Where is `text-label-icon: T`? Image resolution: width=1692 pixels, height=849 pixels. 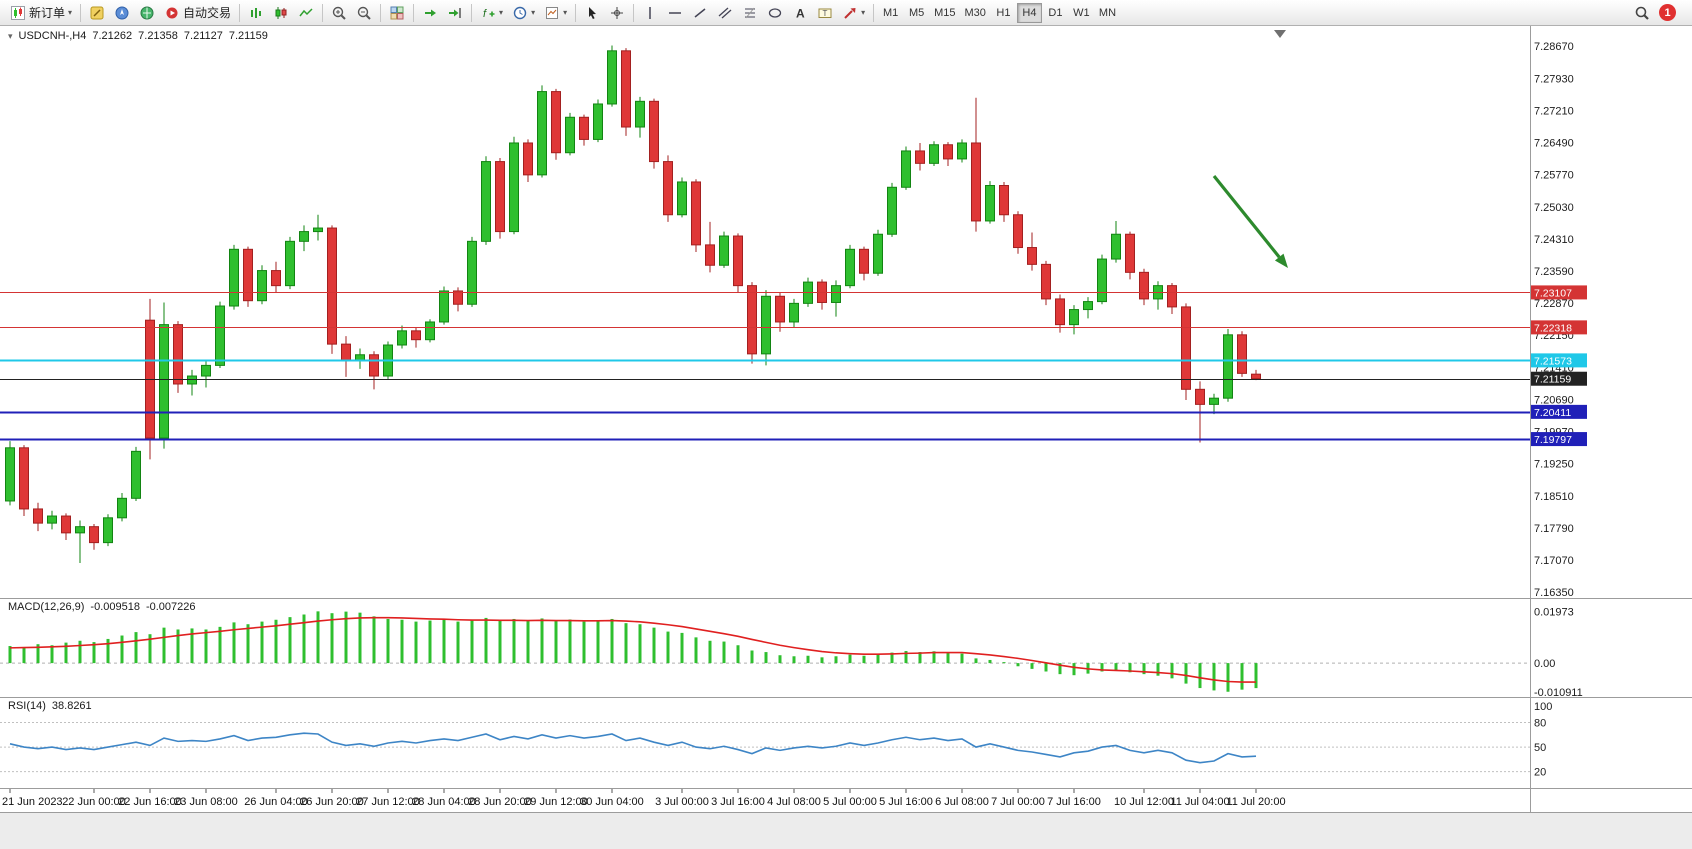 text-label-icon: T is located at coordinates (825, 13).